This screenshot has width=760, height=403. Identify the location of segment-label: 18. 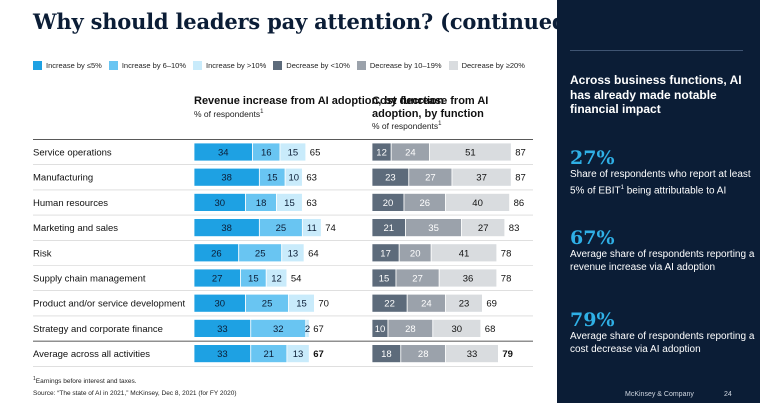
(261, 203).